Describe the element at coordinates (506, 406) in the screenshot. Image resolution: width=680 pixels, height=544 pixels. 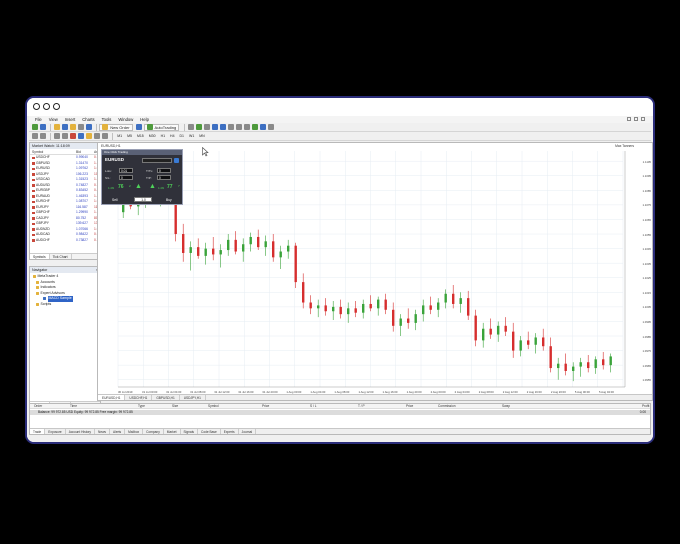
I see `terminal-column-header: Swap` at that location.